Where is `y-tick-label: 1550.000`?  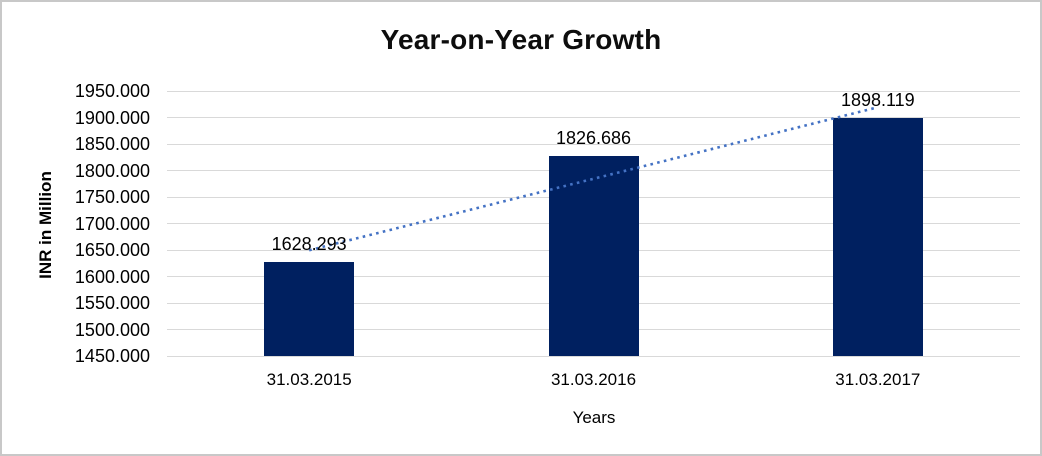
y-tick-label: 1550.000 is located at coordinates (112, 303).